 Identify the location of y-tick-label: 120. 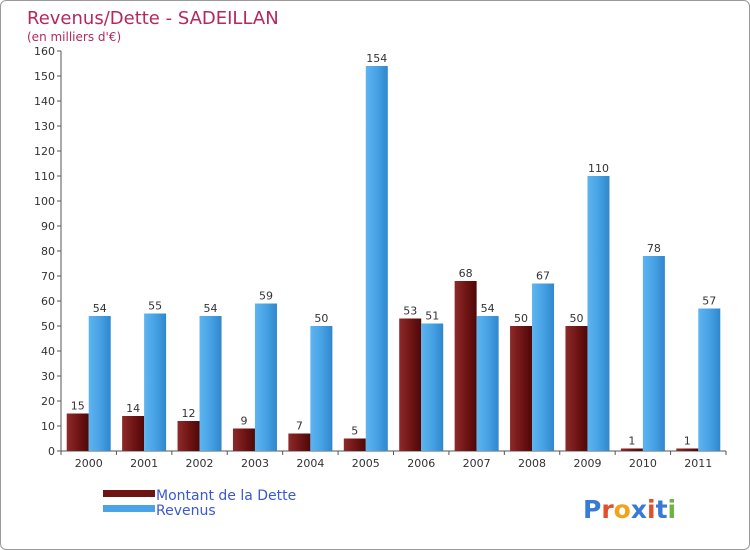
(44, 151).